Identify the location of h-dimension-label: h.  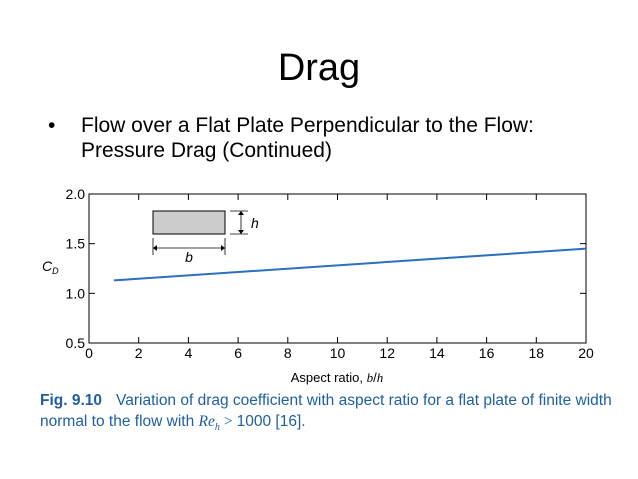
(255, 223).